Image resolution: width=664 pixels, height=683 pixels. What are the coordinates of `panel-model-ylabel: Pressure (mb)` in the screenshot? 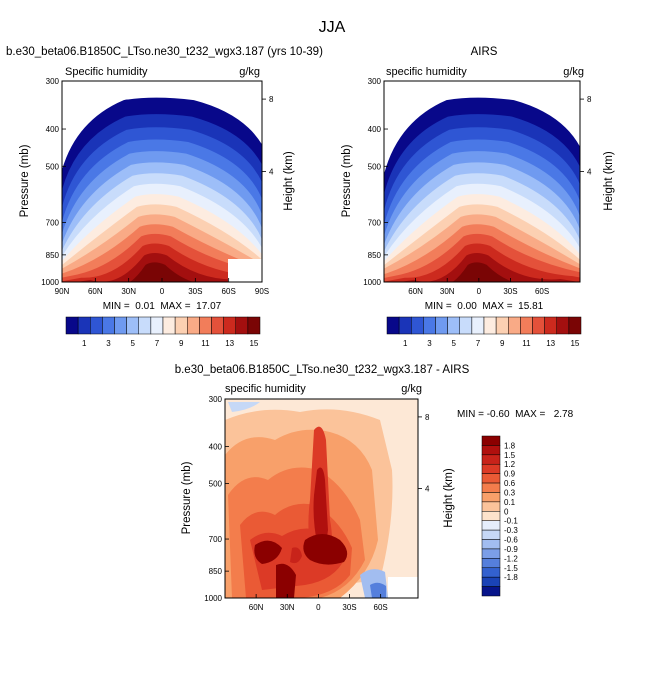 It's located at (25, 180).